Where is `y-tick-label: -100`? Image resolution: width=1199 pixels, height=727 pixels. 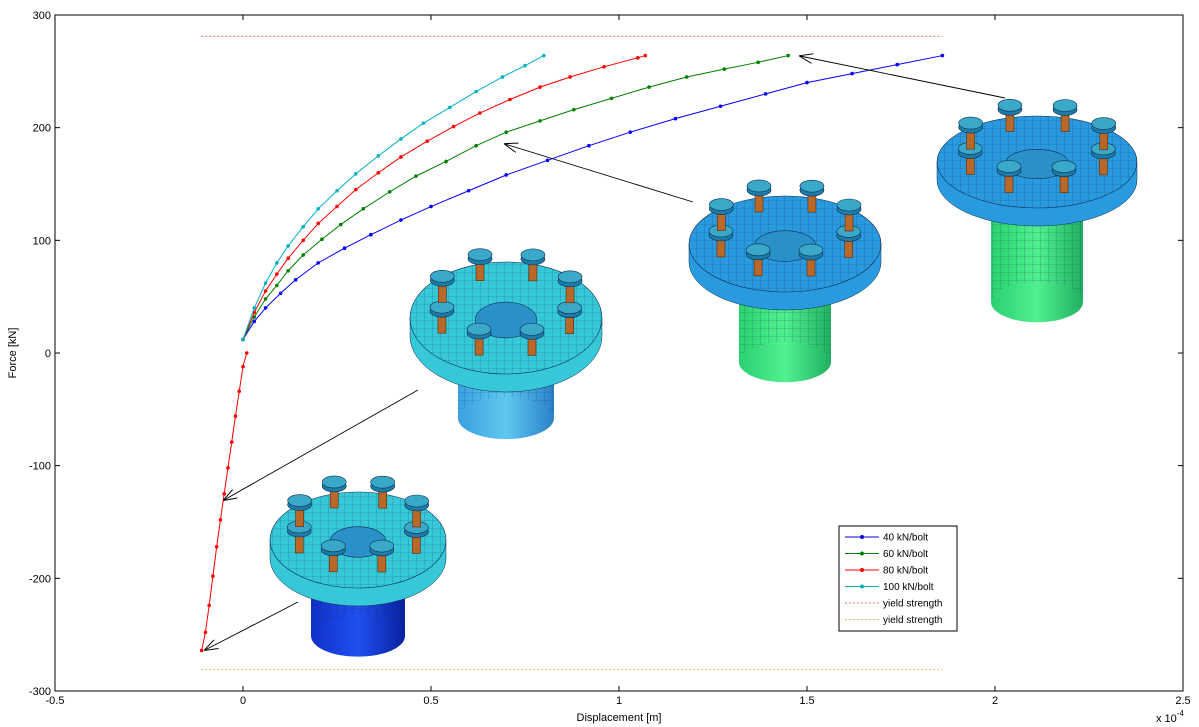
y-tick-label: -100 is located at coordinates (40, 467).